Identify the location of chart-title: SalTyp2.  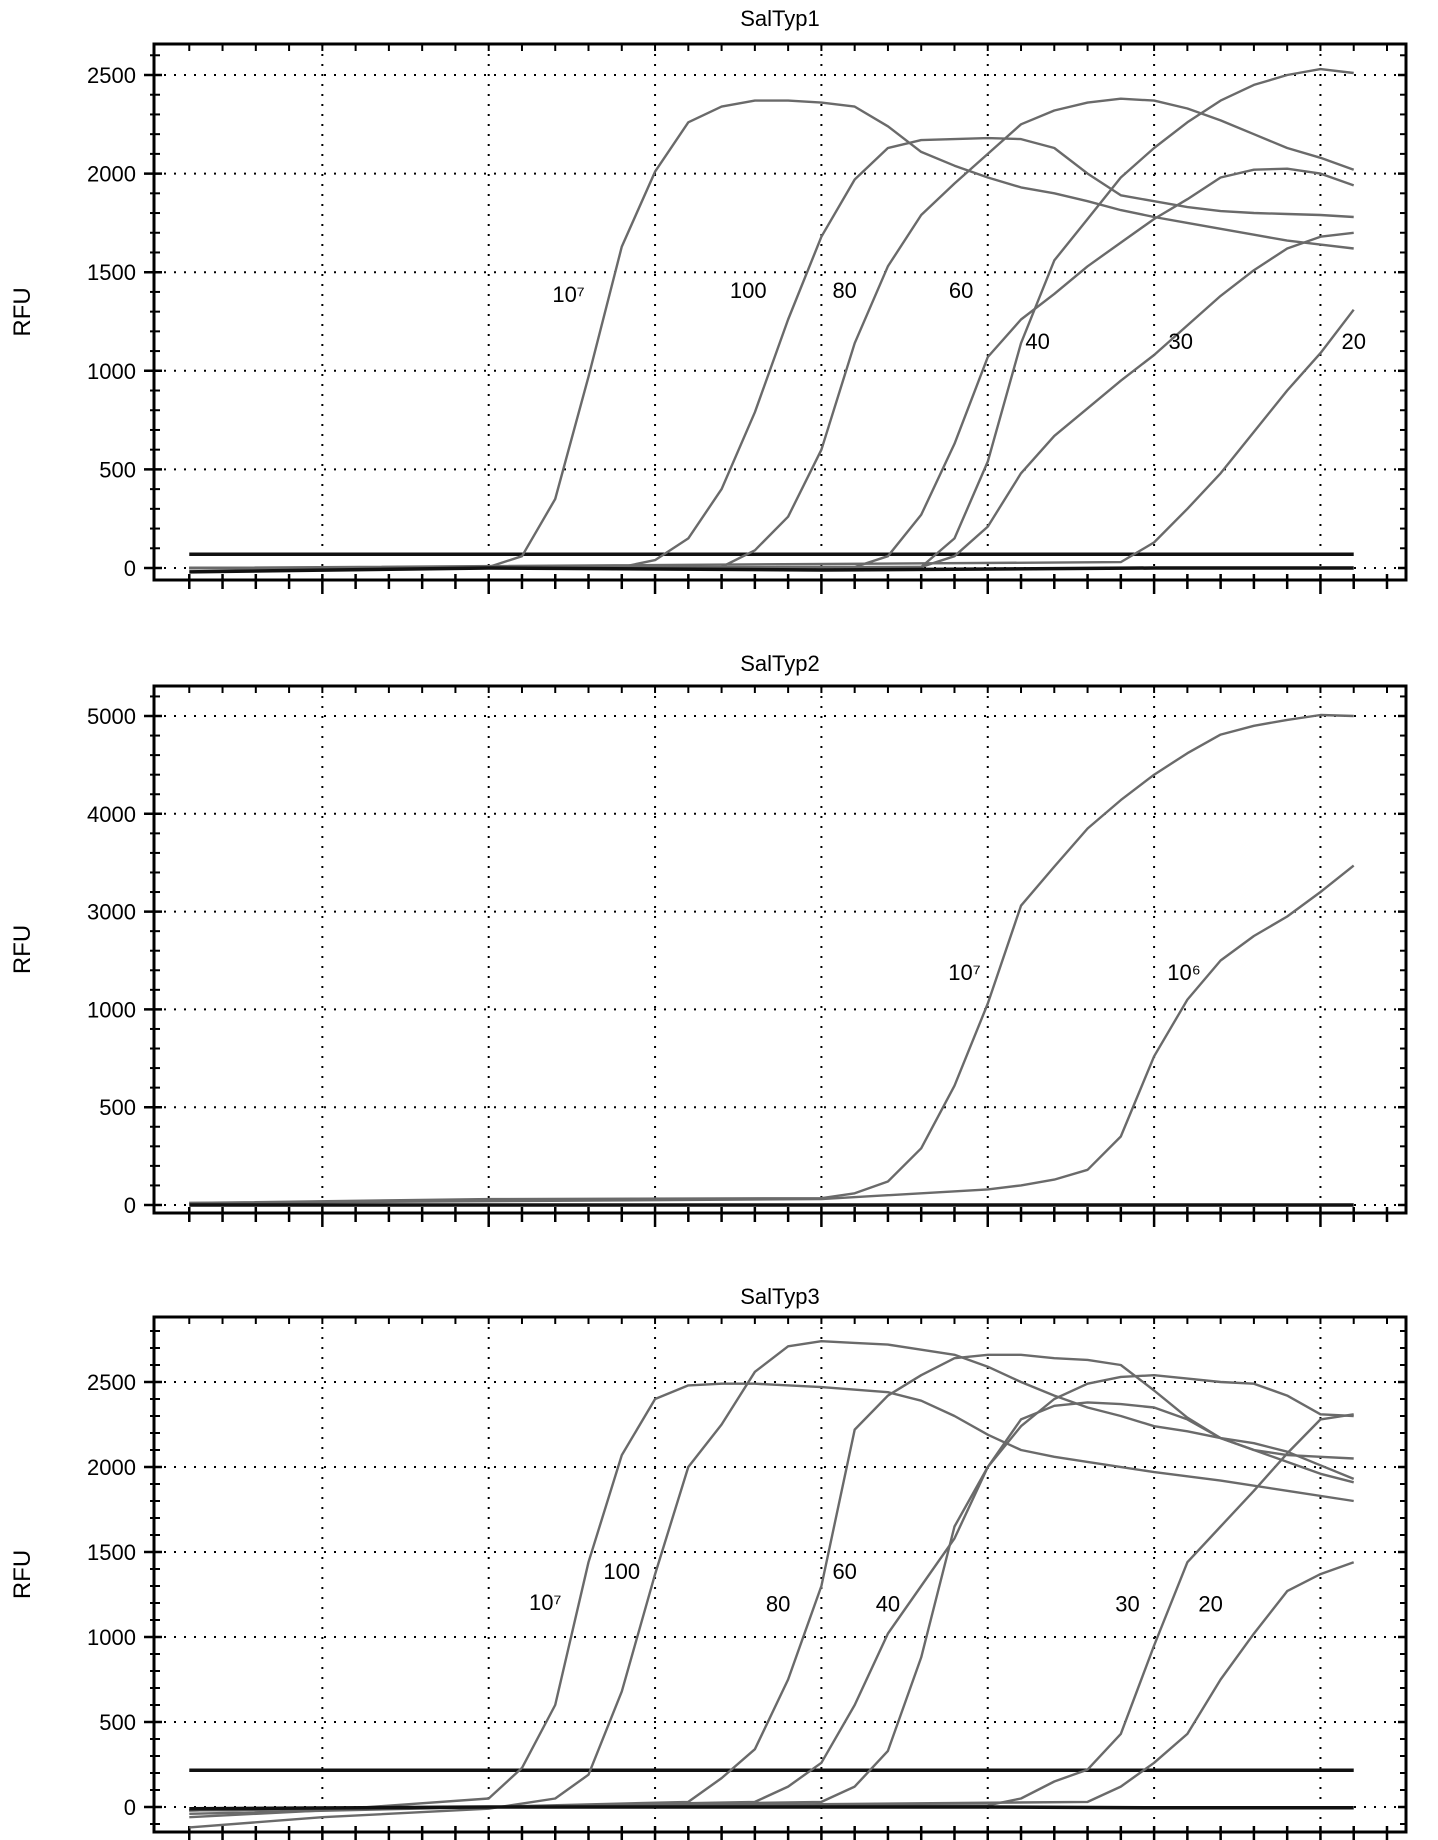
(780, 663).